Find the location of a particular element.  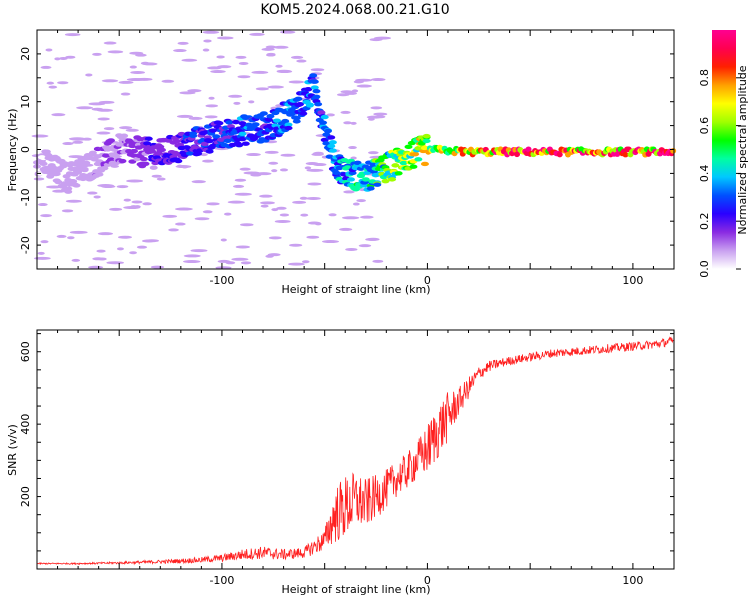

x-tick-label: 100 is located at coordinates (632, 280).